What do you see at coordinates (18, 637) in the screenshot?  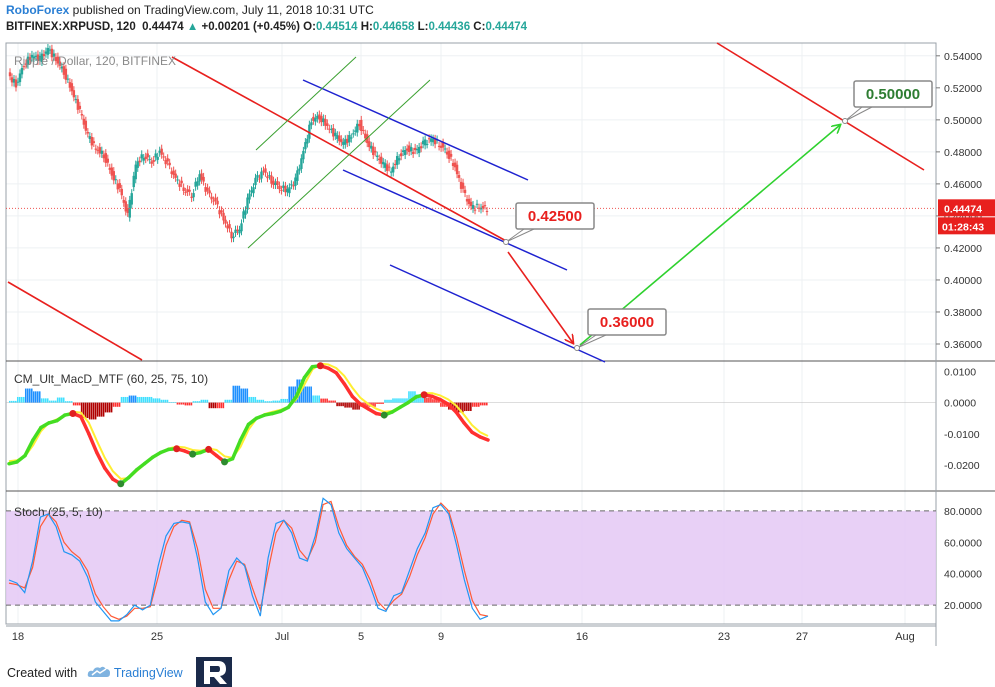 I see `time-tick-label: 18` at bounding box center [18, 637].